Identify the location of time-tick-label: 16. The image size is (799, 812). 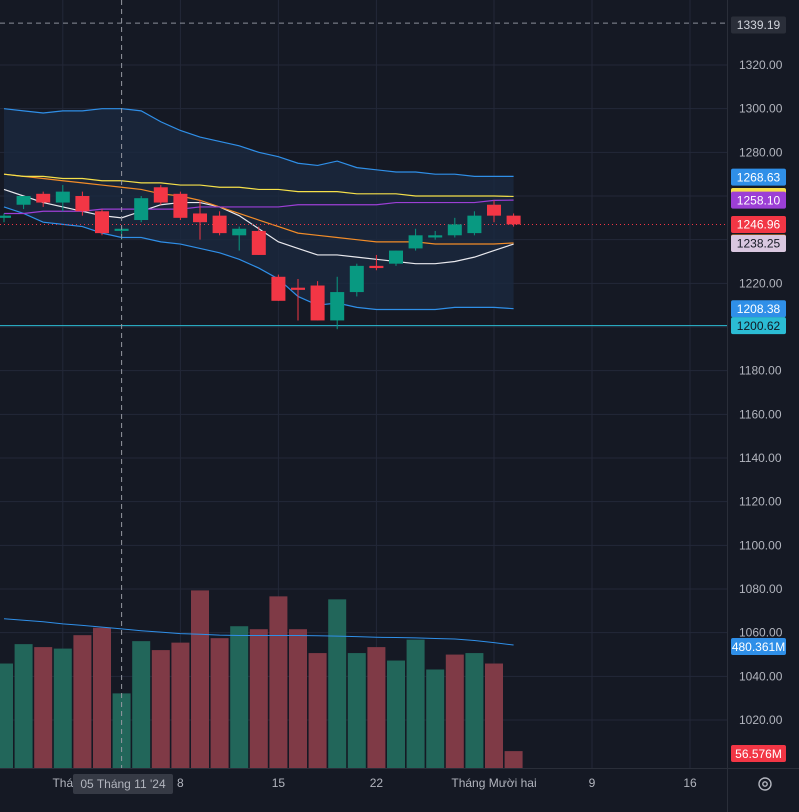
(690, 783).